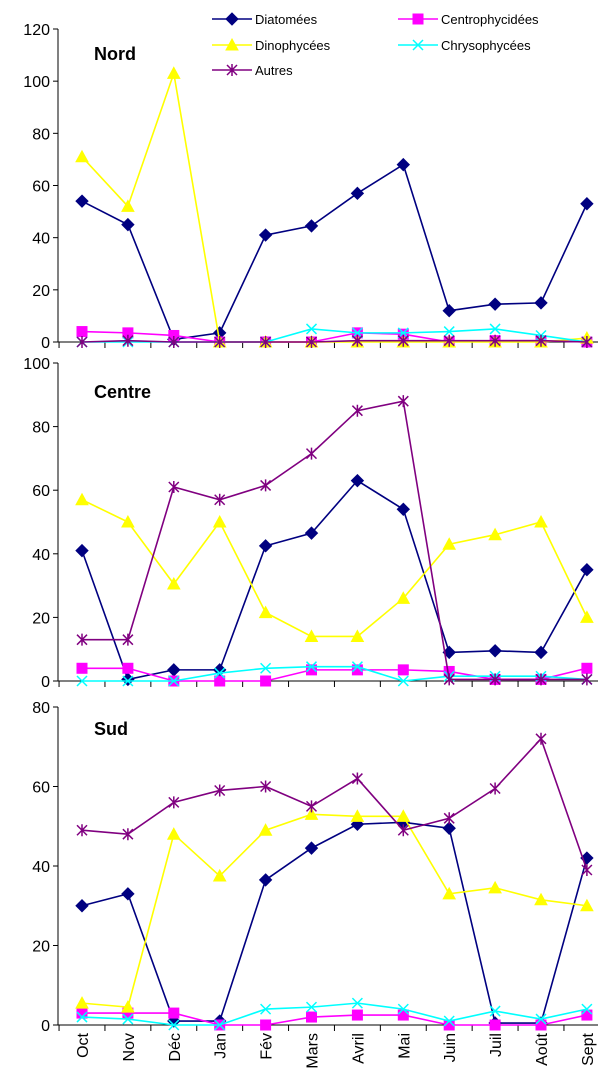  Describe the element at coordinates (267, 1046) in the screenshot. I see `x-tick-label: Fév` at that location.